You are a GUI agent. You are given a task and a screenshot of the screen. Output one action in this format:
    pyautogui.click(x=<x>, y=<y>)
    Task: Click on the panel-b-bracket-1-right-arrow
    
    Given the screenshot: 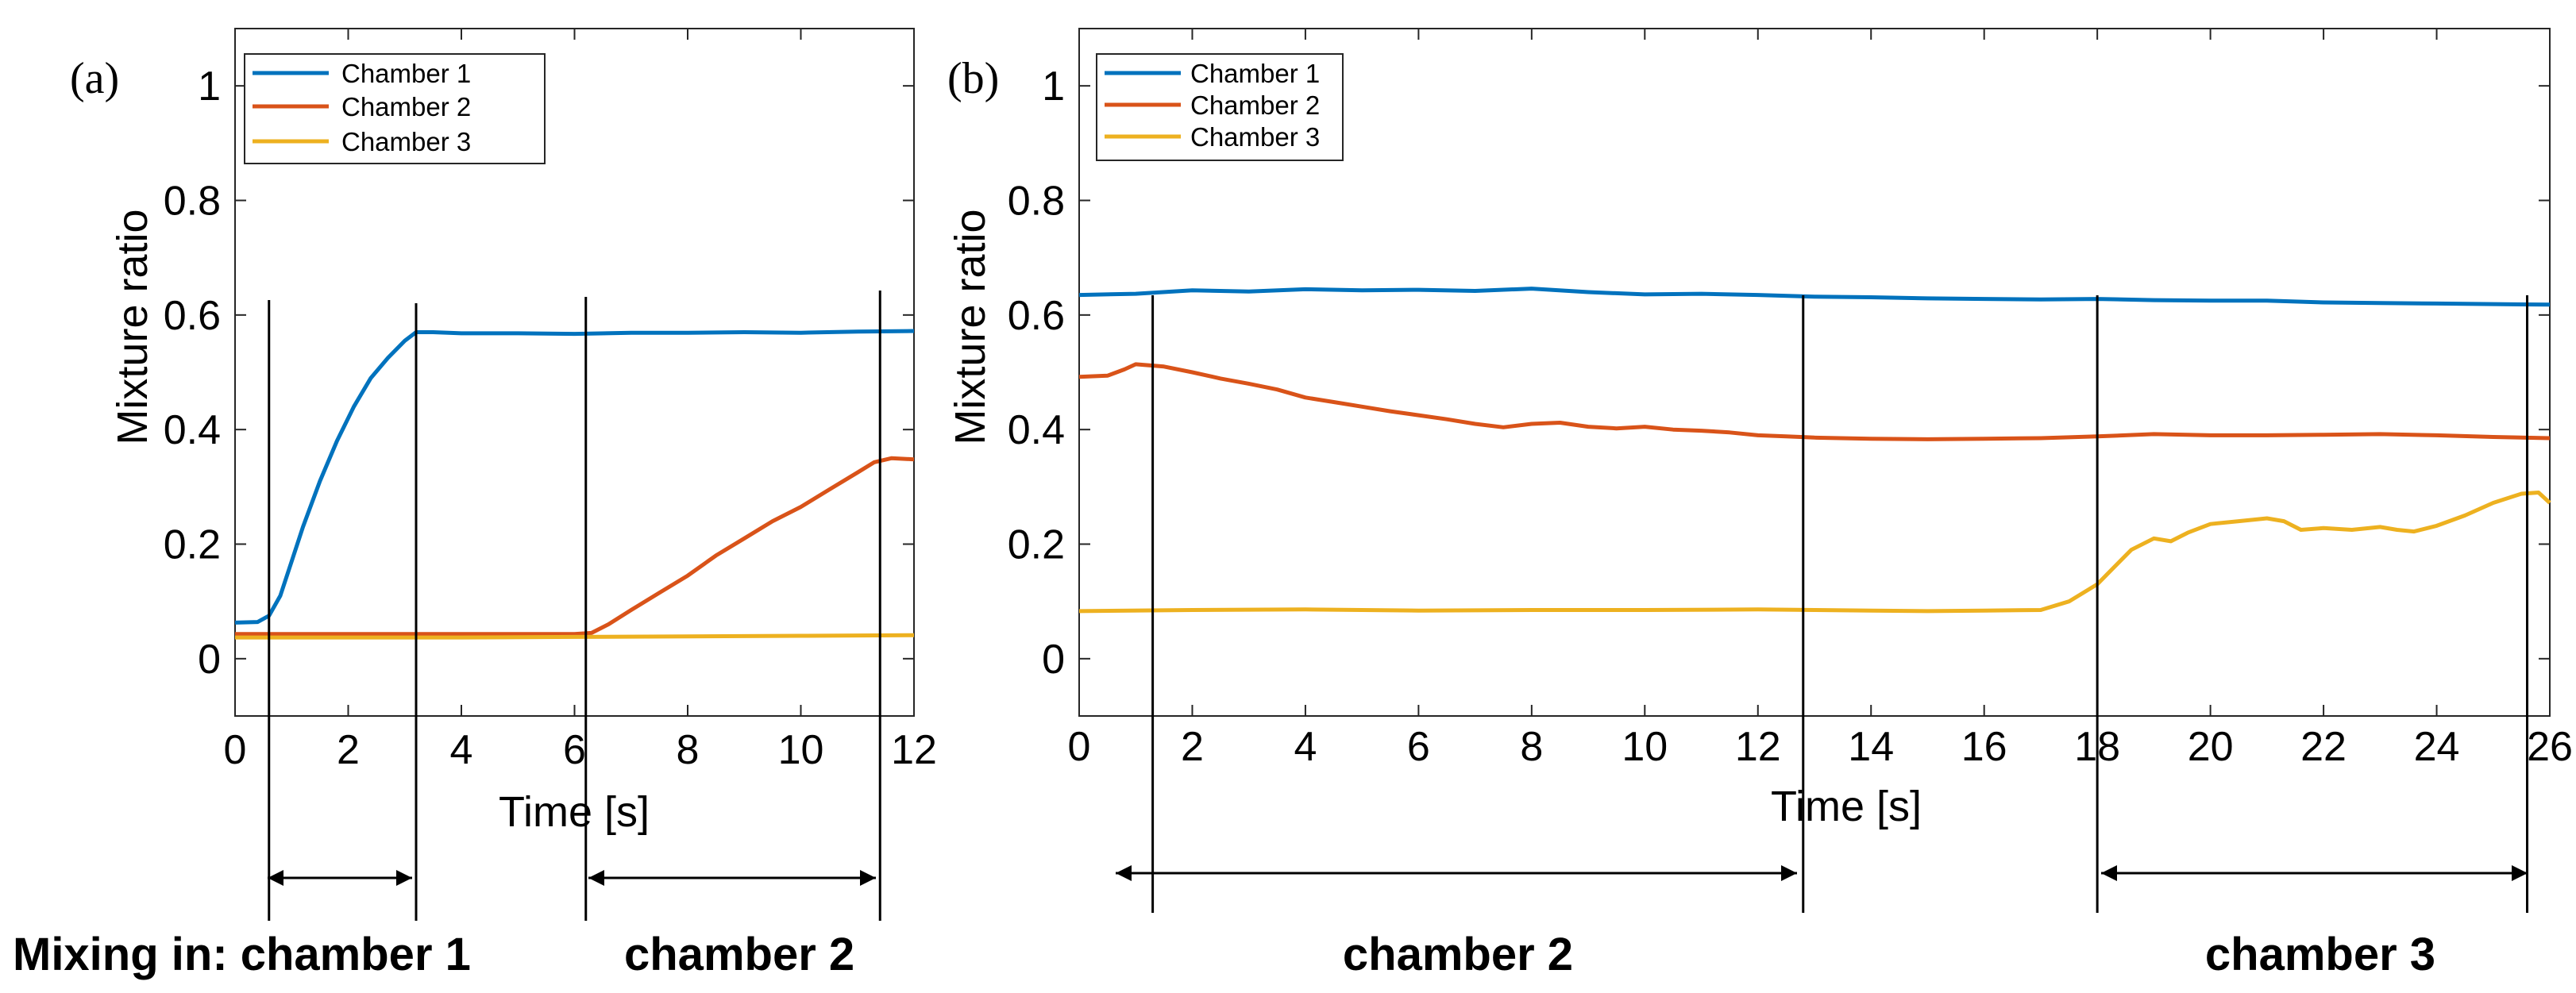 What is the action you would take?
    pyautogui.click(x=1789, y=873)
    